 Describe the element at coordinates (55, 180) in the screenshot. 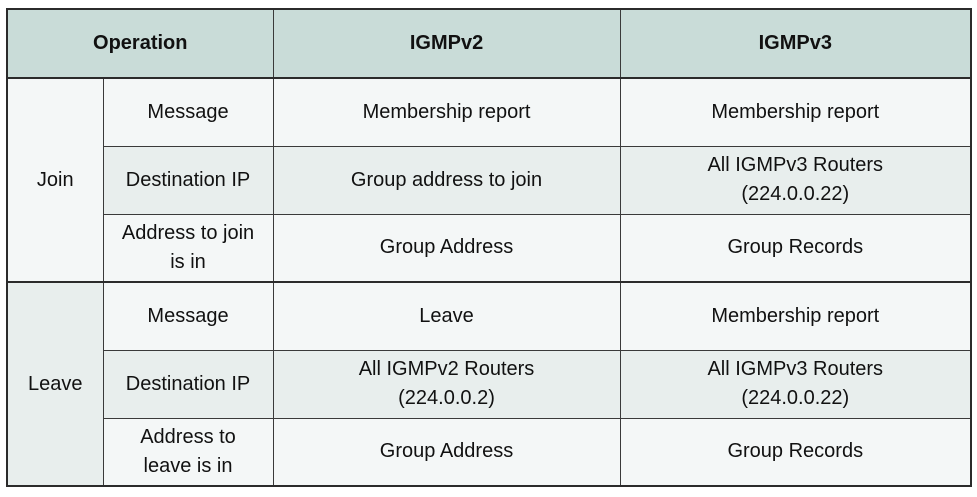

I see `operation-cell: Join` at that location.